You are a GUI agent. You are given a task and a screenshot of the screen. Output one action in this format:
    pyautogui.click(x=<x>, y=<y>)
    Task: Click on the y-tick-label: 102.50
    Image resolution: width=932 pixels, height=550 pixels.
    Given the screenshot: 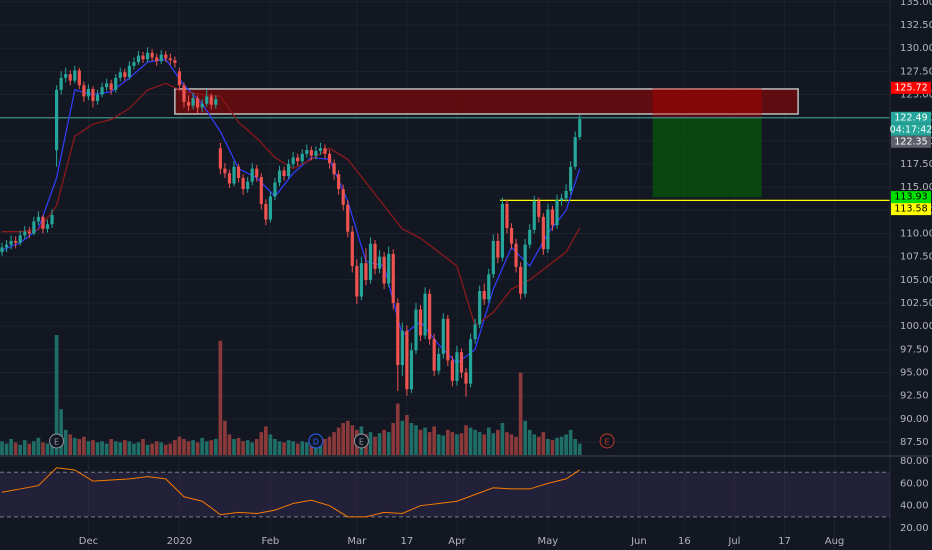 What is the action you would take?
    pyautogui.click(x=916, y=303)
    